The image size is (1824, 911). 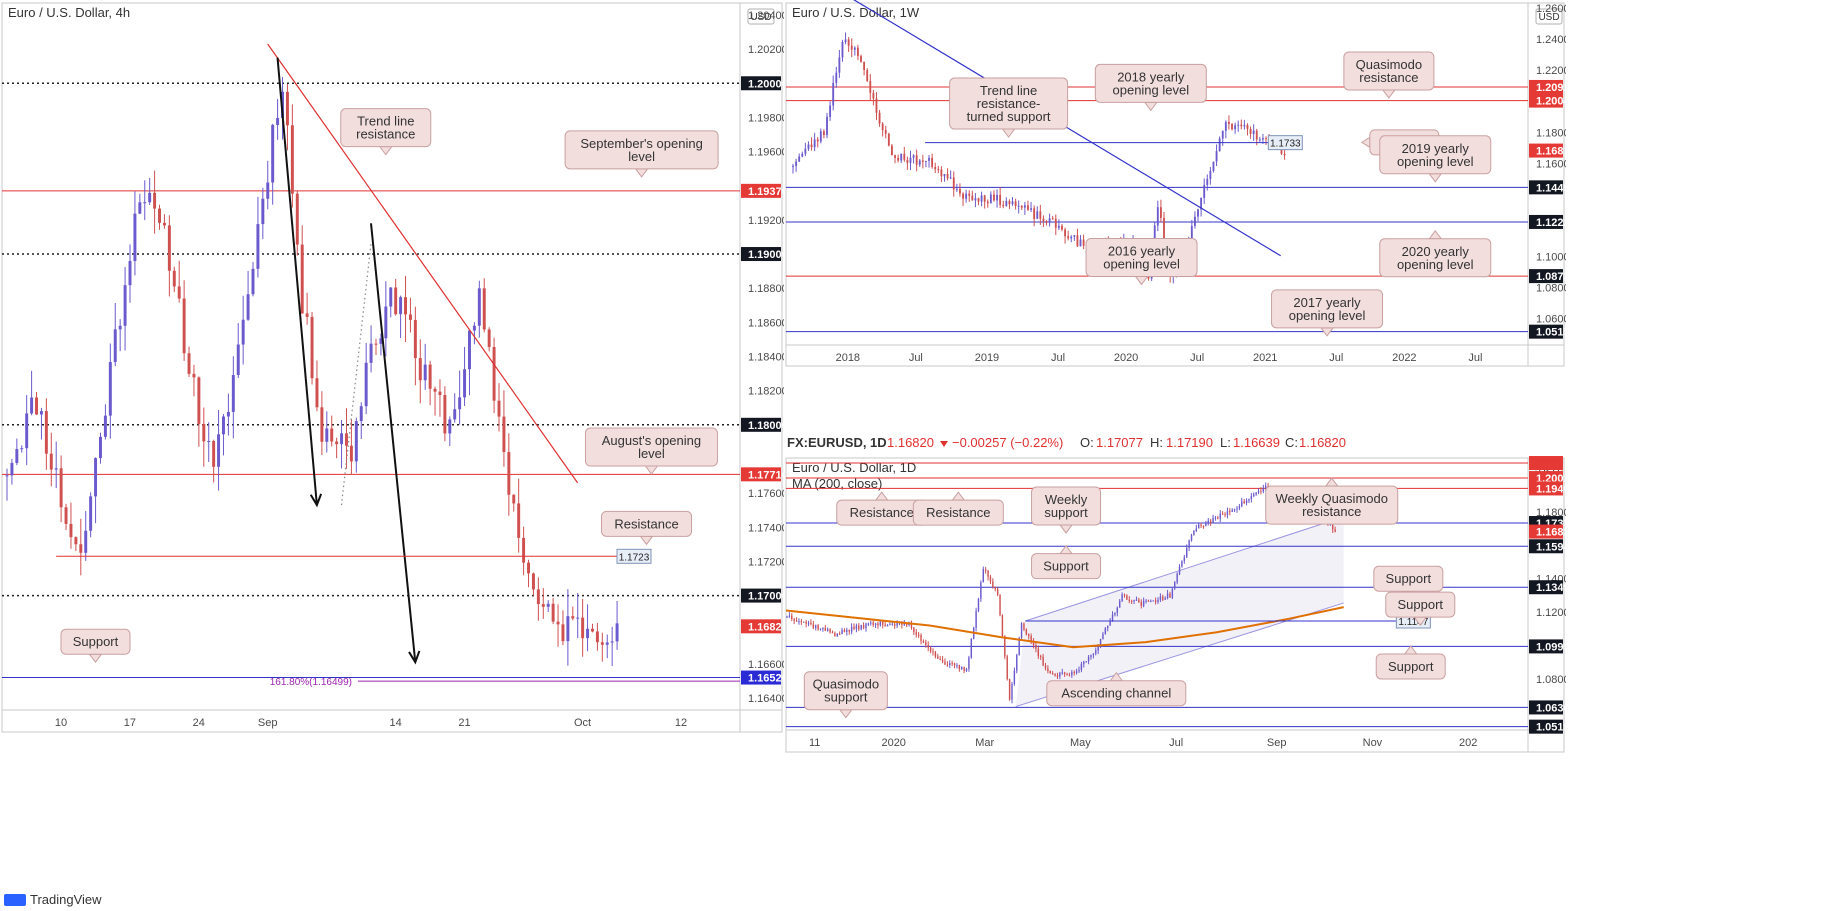 What do you see at coordinates (1184, 569) in the screenshot?
I see `channel-upper-line` at bounding box center [1184, 569].